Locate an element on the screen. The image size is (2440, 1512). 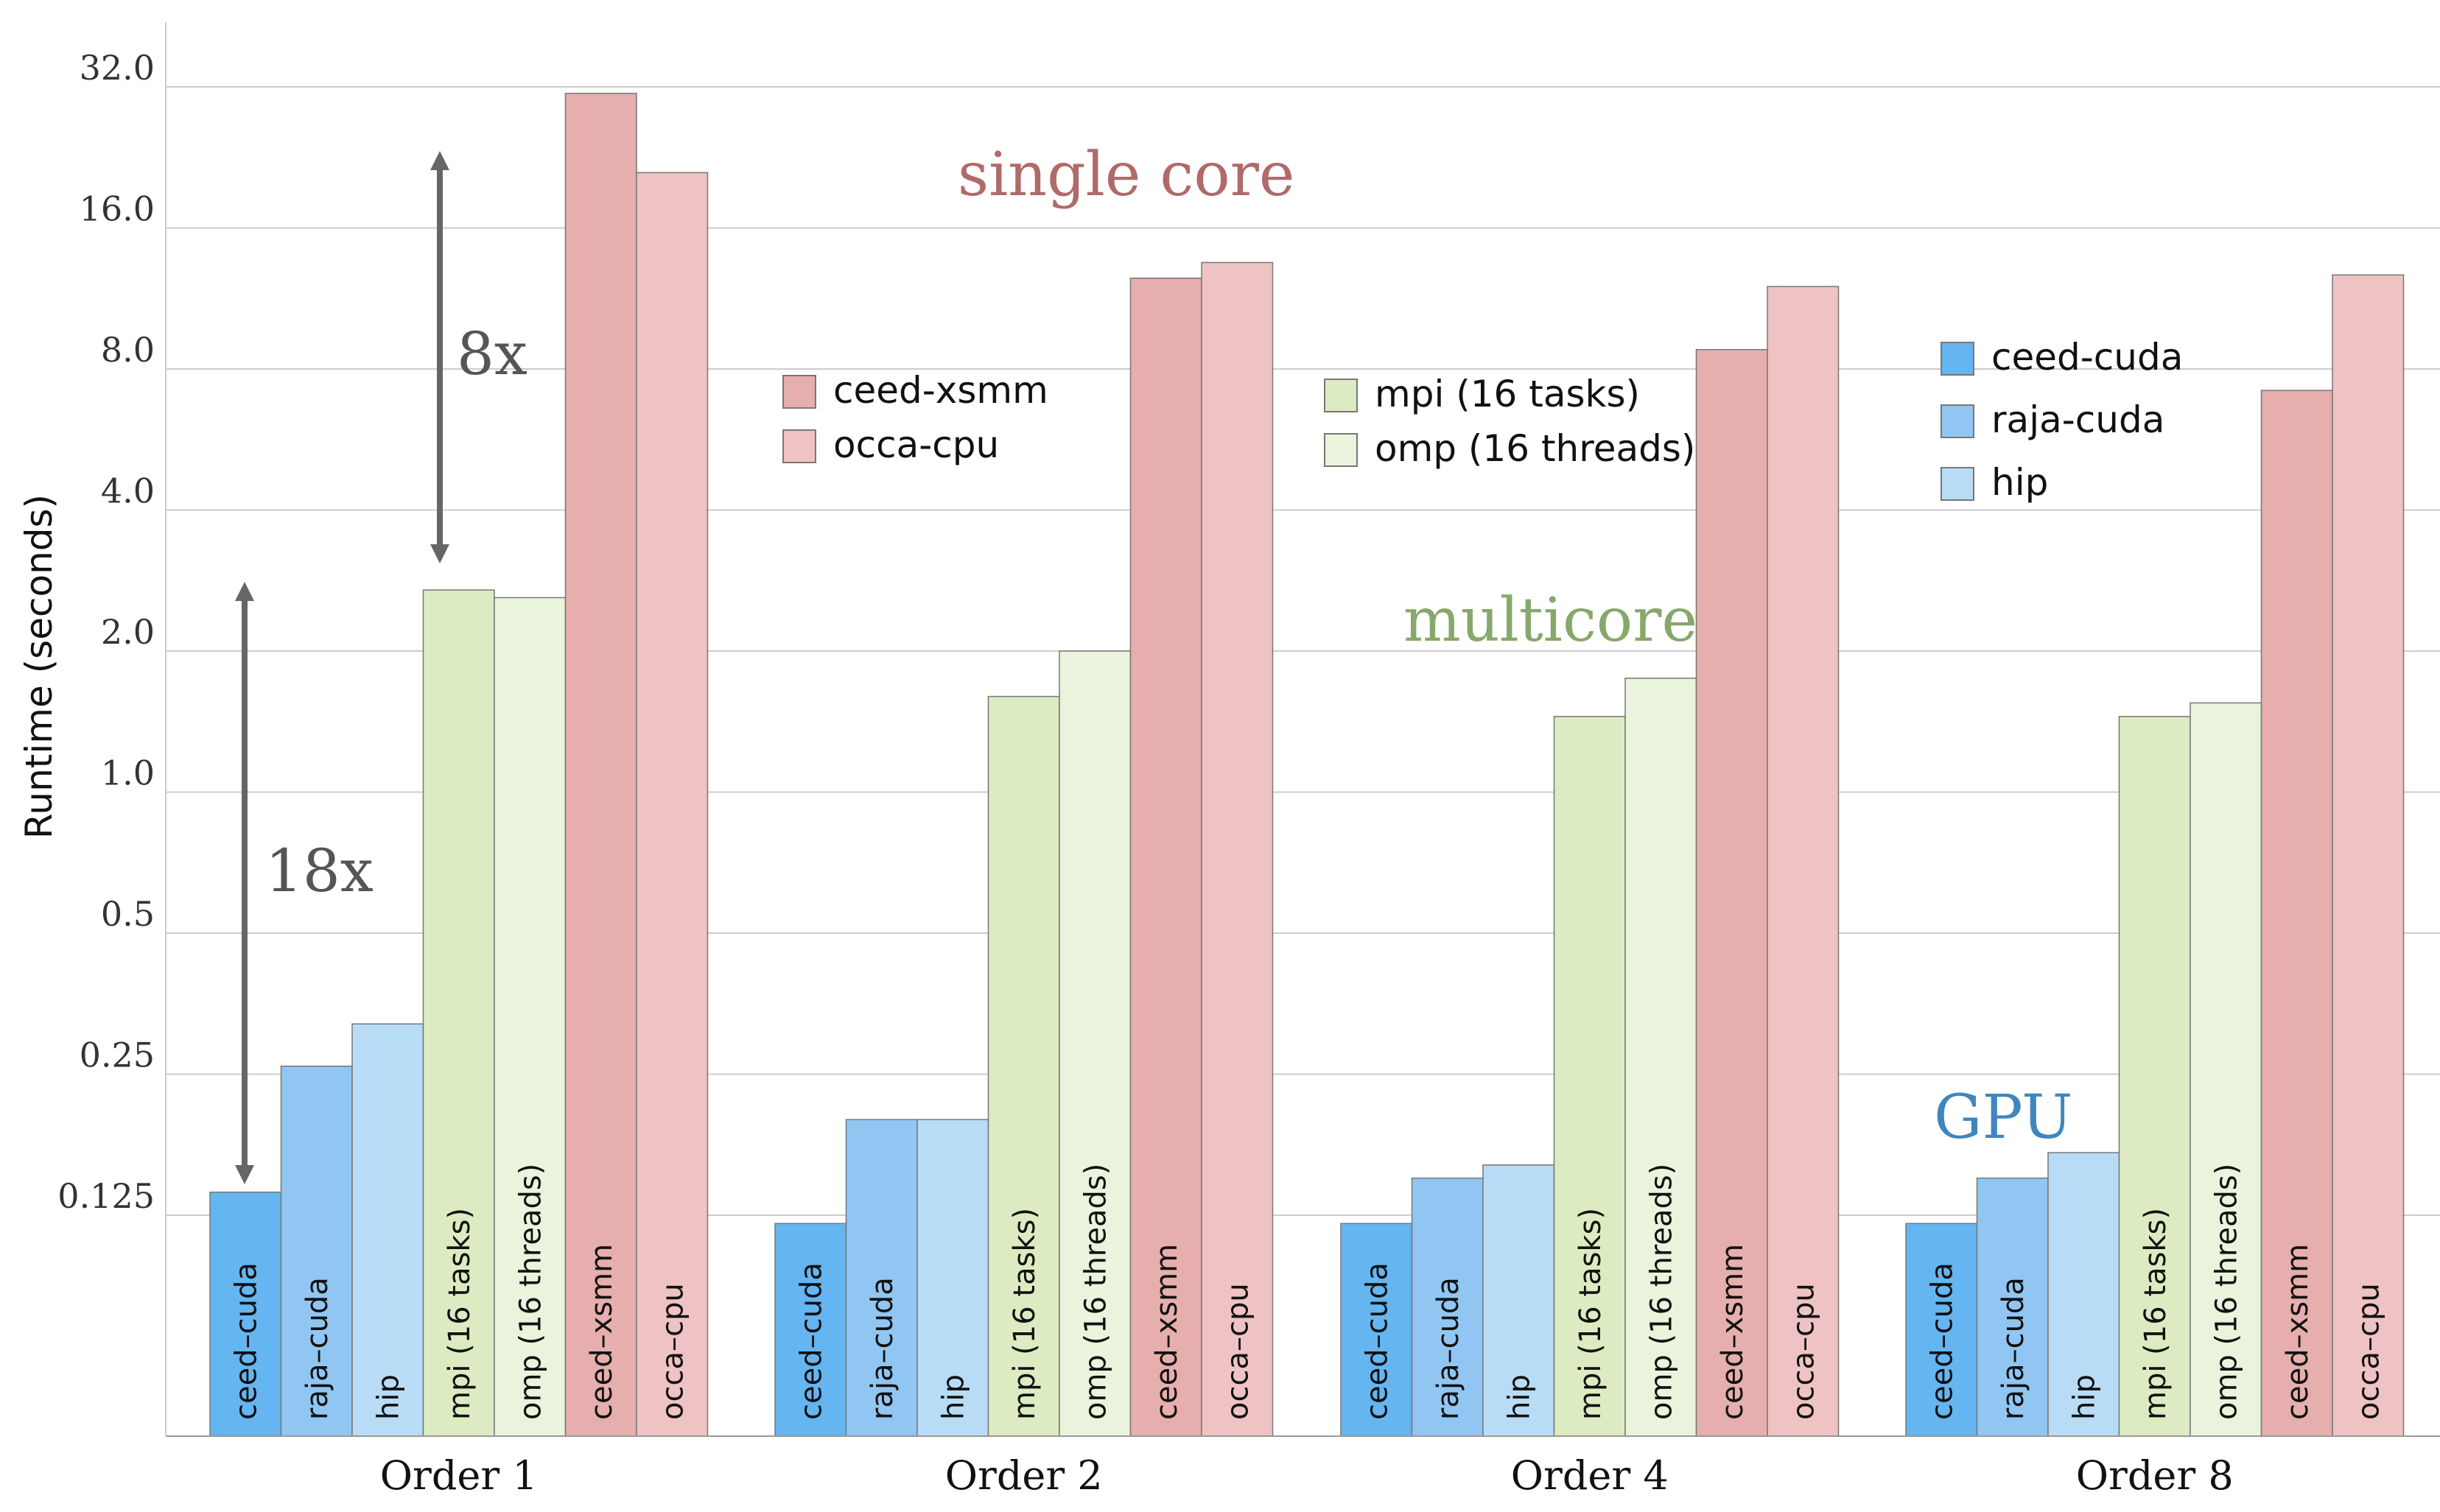
bar-order-4-ceed-cuda is located at coordinates (1377, 1330).